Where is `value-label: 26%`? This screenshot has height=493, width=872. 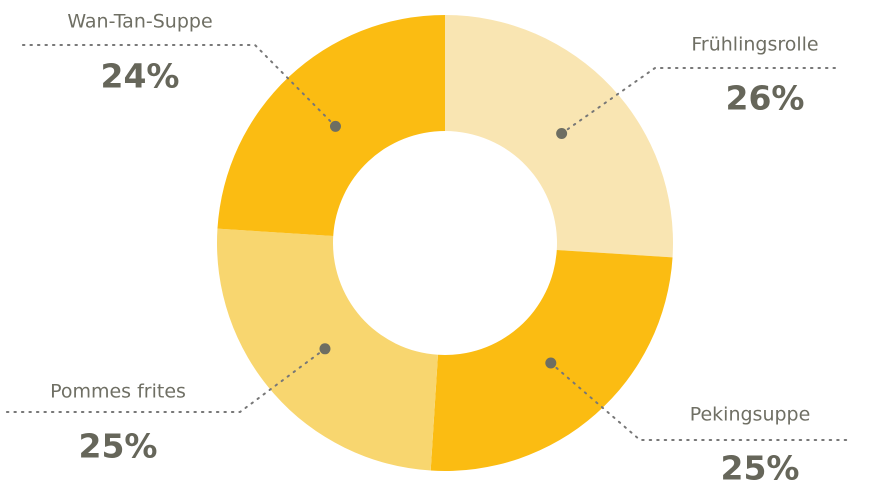 value-label: 26% is located at coordinates (765, 98).